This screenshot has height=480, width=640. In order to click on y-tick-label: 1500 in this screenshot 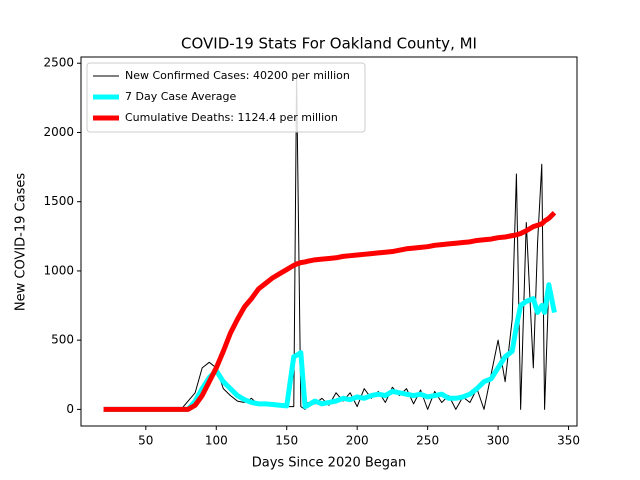, I will do `click(58, 201)`.